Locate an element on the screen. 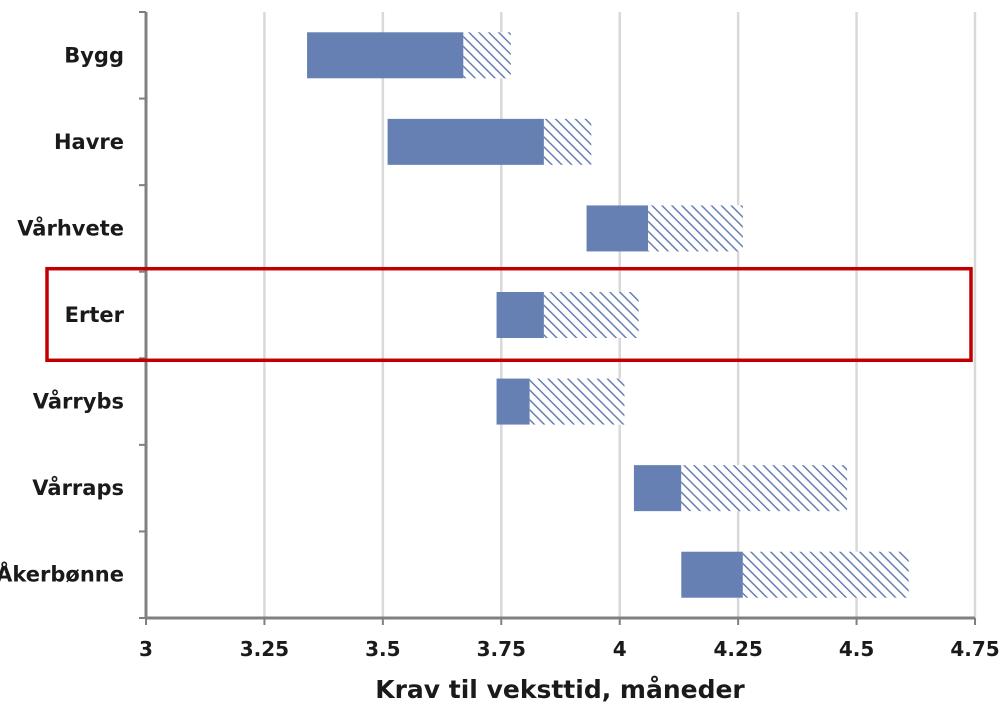  x-tick-label: 3.5 is located at coordinates (382, 649).